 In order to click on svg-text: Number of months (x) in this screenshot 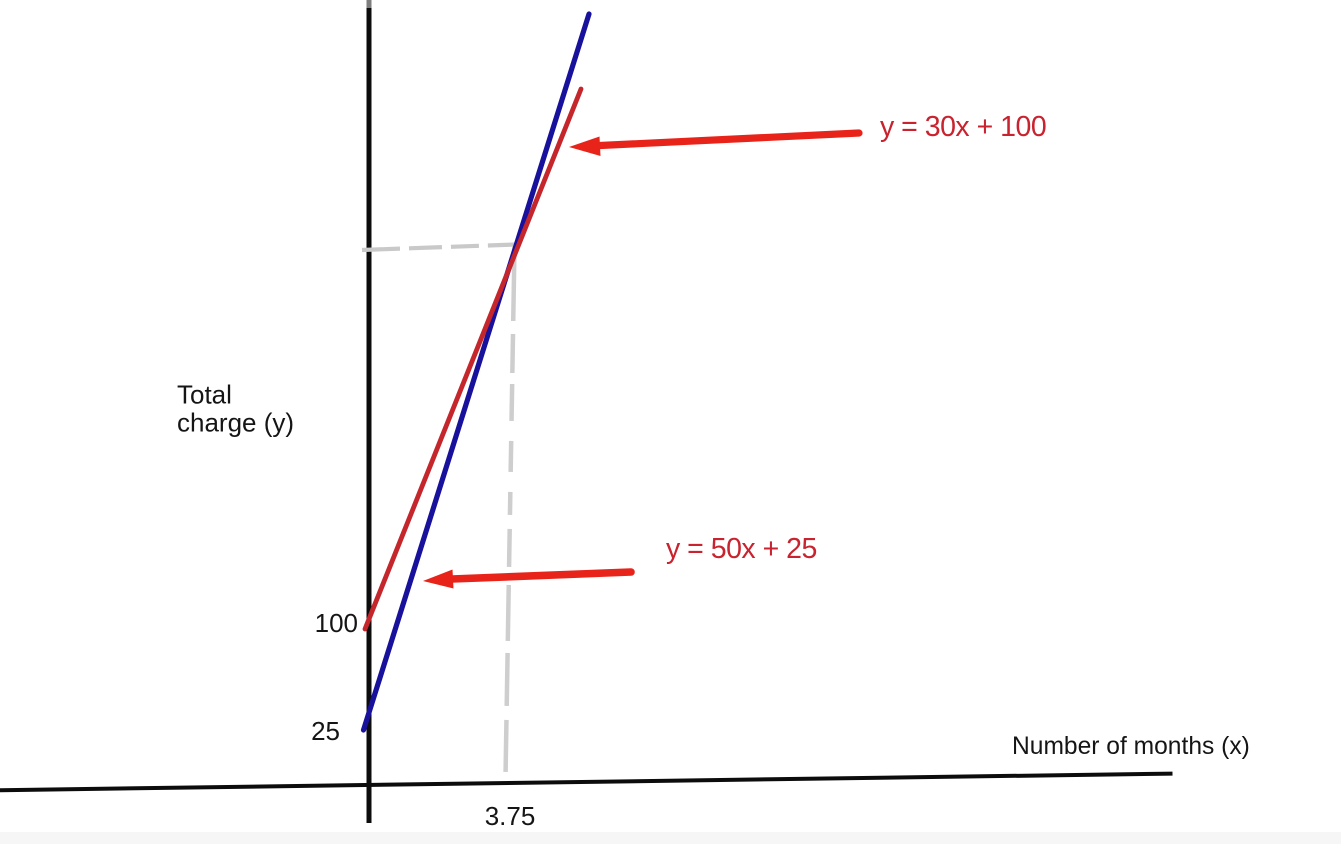, I will do `click(1131, 746)`.